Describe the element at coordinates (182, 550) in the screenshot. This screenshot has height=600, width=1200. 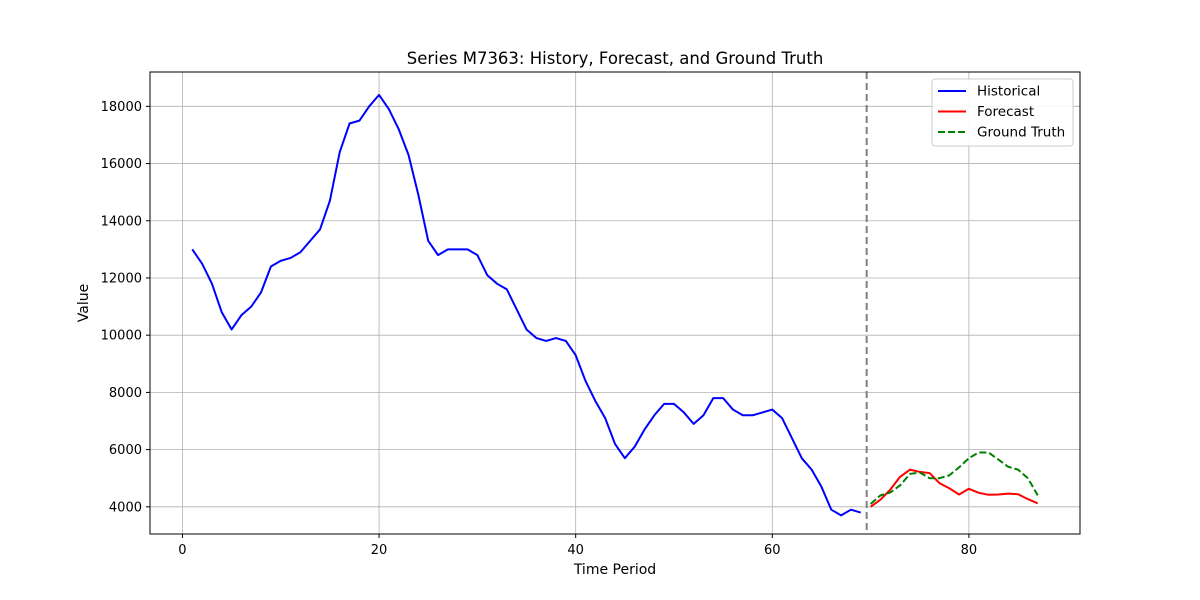
I see `x-tick-label: 0` at that location.